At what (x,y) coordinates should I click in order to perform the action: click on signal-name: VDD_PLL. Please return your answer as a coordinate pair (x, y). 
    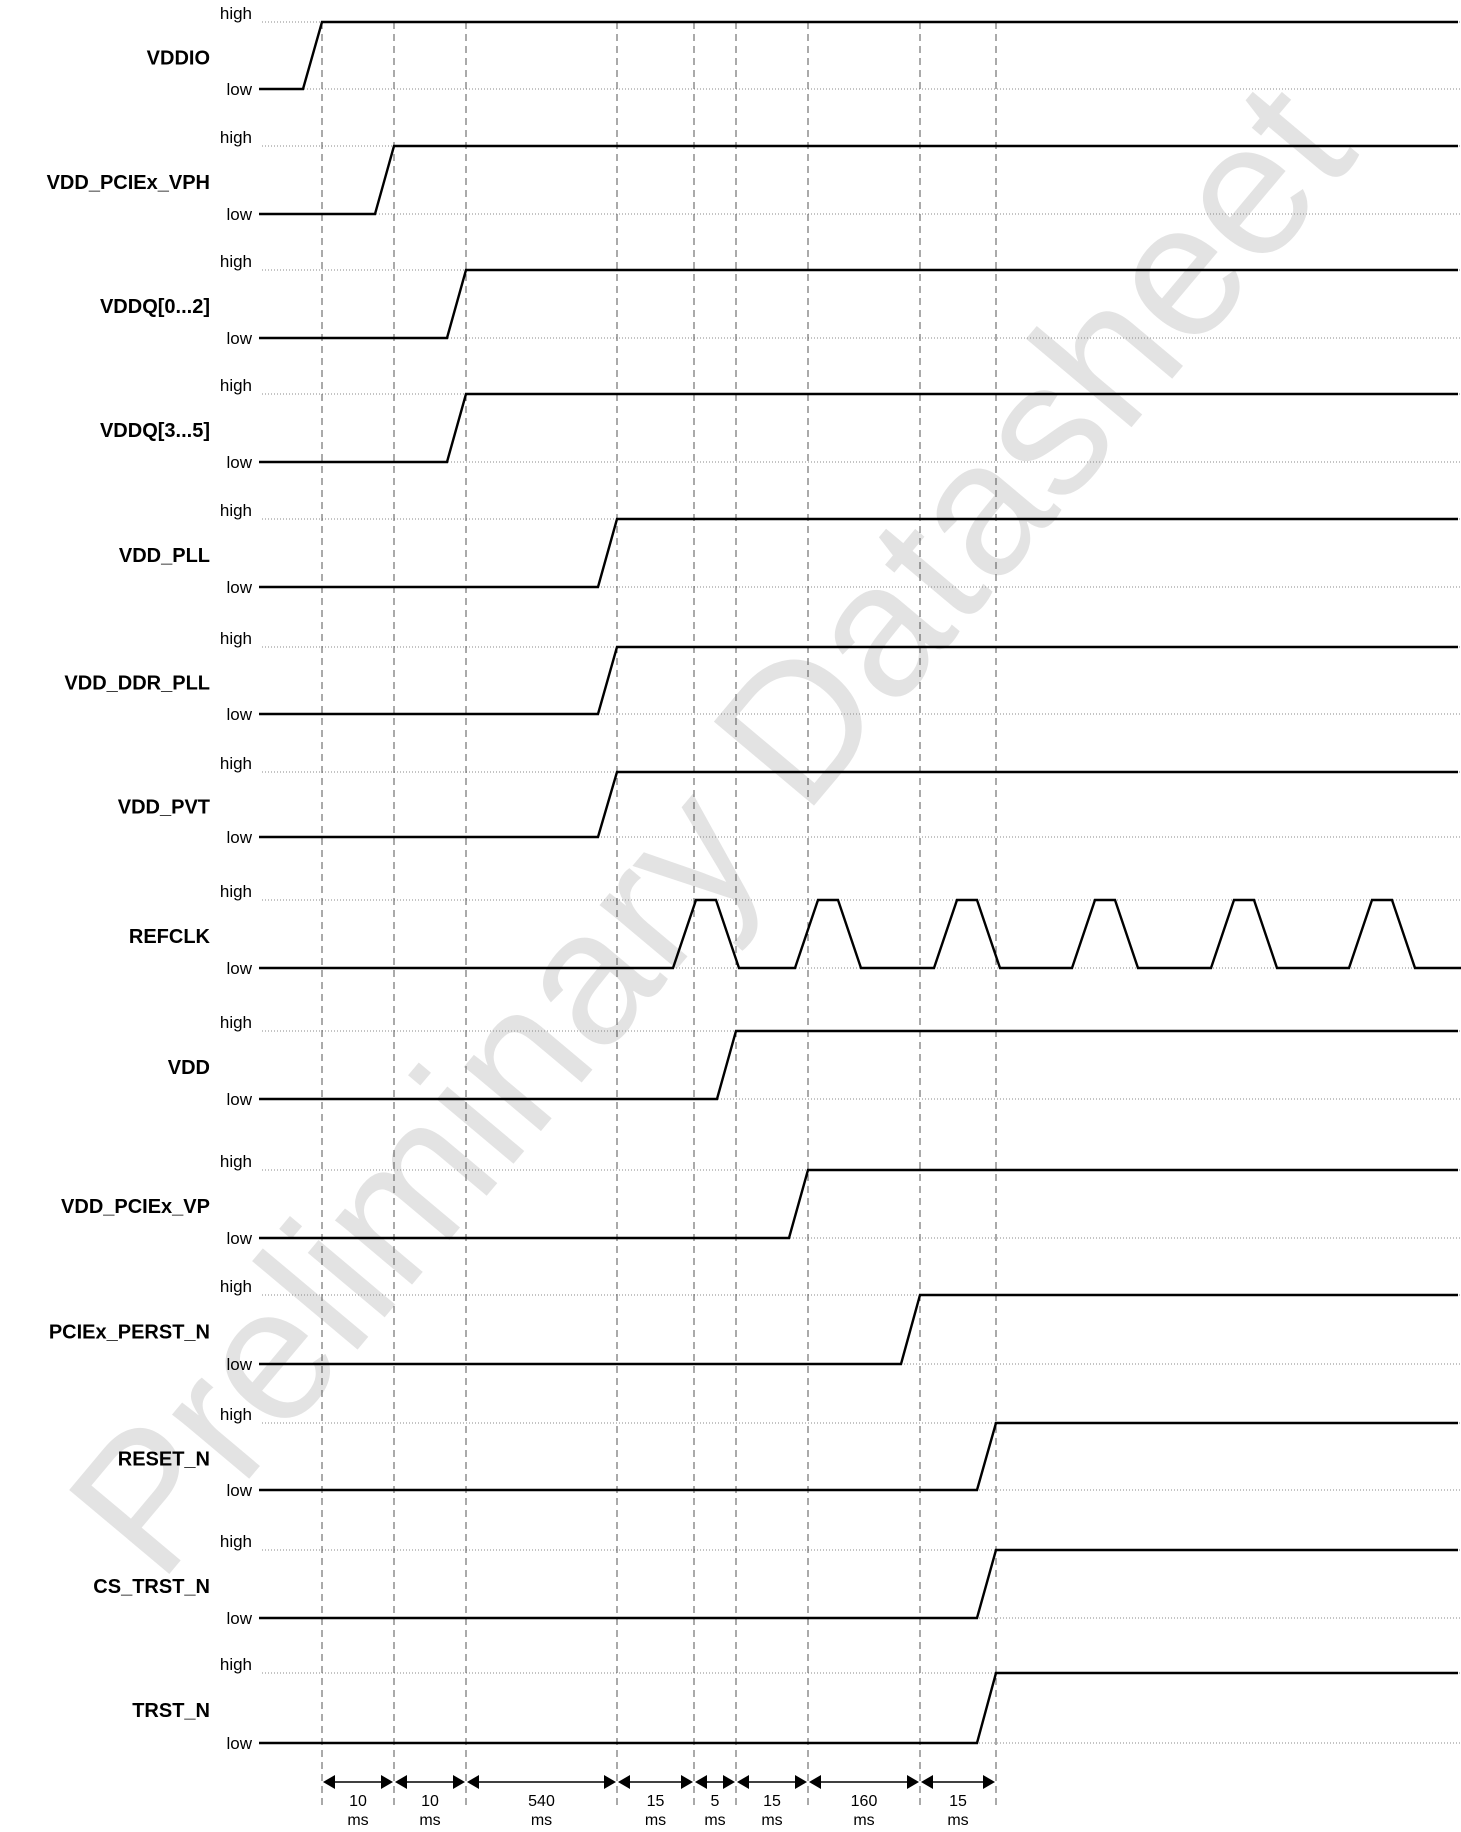
    Looking at the image, I should click on (164, 556).